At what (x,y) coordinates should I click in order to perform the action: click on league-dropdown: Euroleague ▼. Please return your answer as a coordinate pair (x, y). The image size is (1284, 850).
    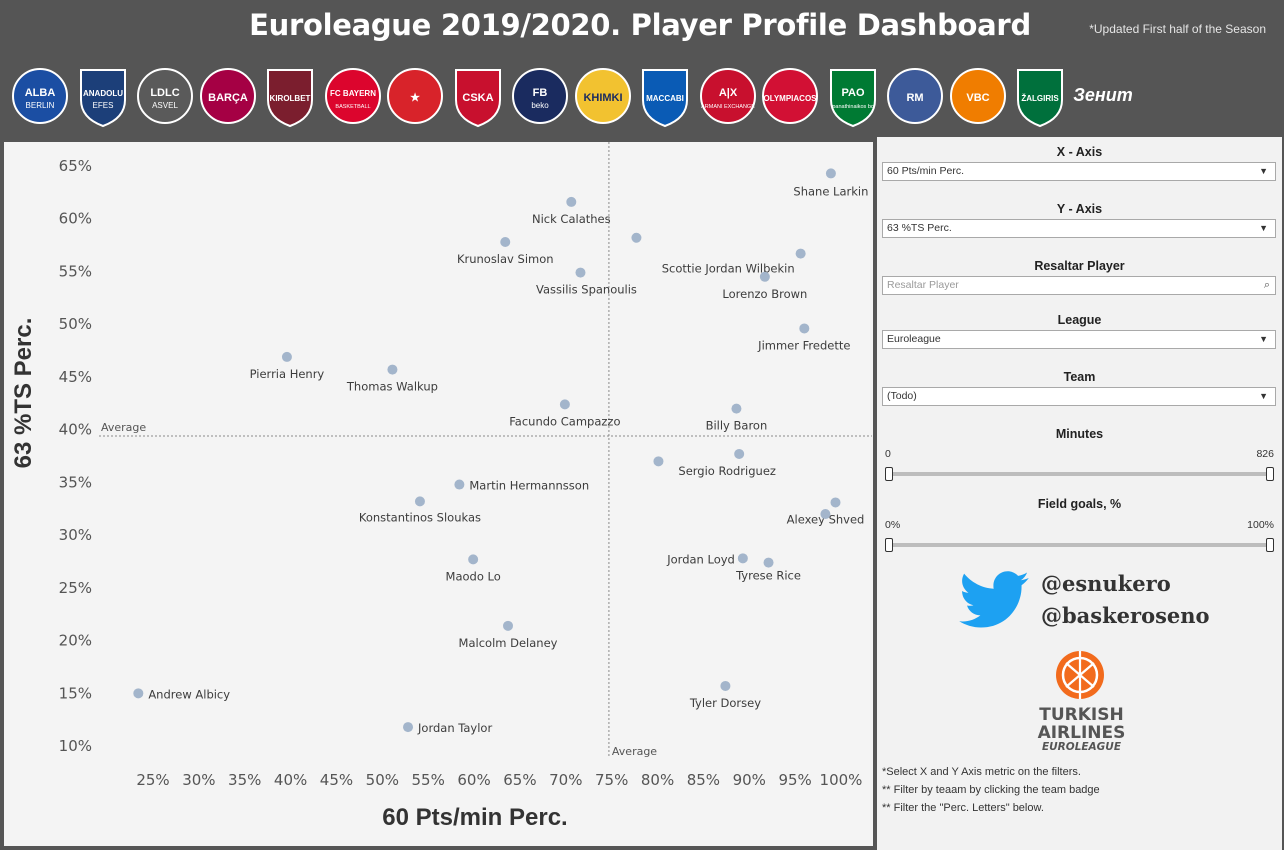
    Looking at the image, I should click on (1079, 339).